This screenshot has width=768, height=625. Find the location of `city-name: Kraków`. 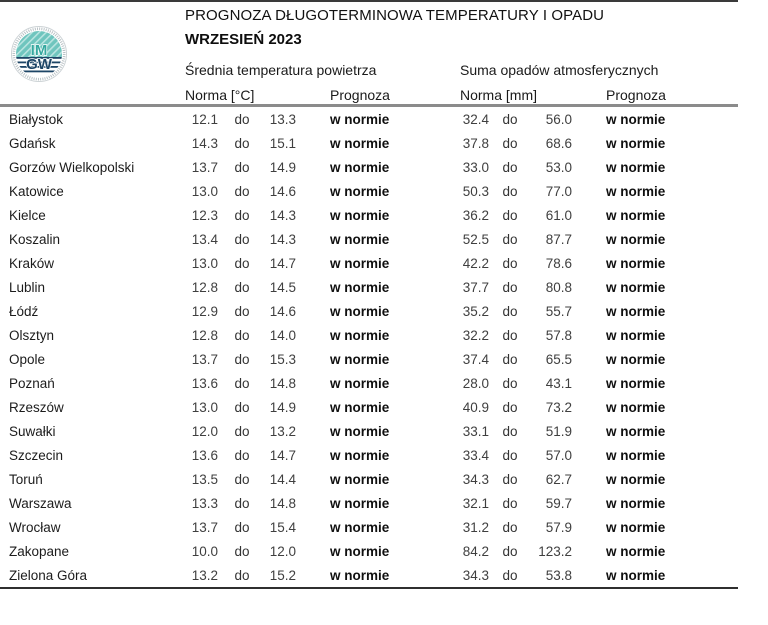

city-name: Kraków is located at coordinates (32, 263).